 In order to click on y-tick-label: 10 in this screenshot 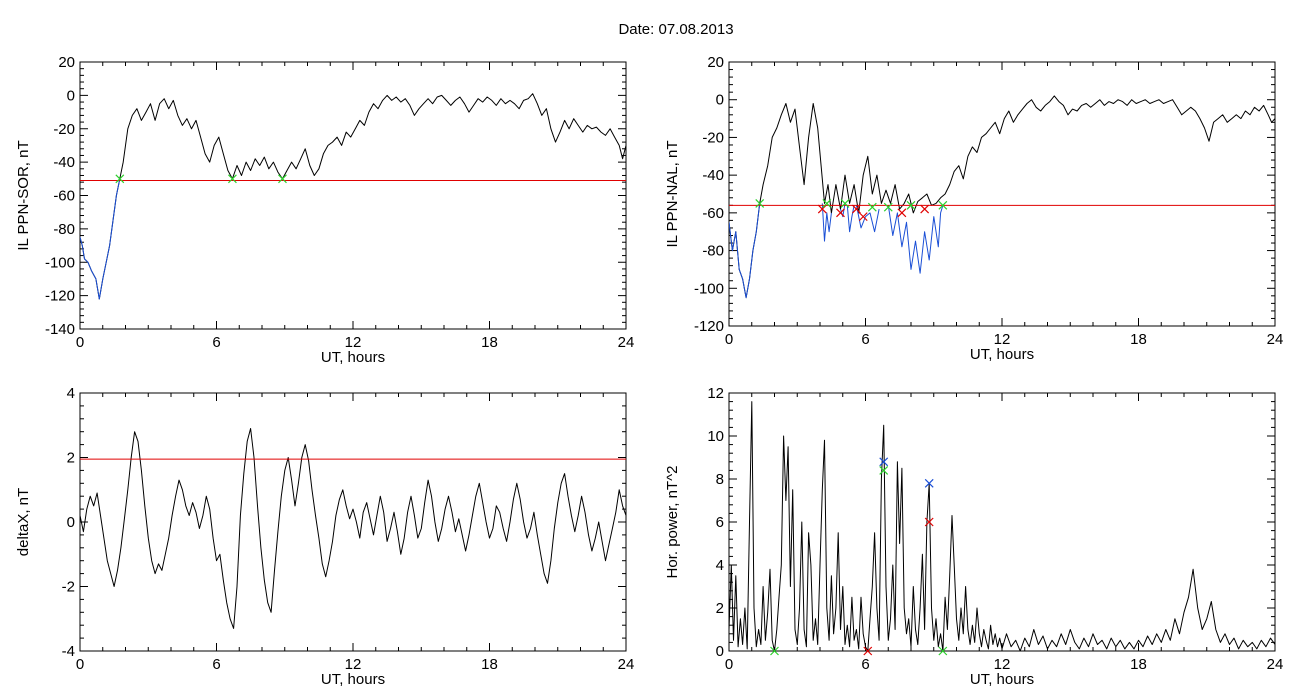, I will do `click(715, 436)`.